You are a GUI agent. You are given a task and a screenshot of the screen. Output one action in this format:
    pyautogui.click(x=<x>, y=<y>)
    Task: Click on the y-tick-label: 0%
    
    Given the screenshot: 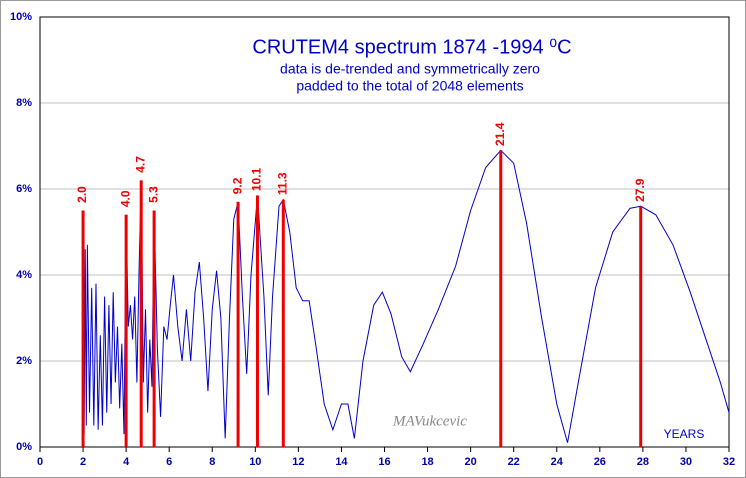 What is the action you would take?
    pyautogui.click(x=24, y=447)
    